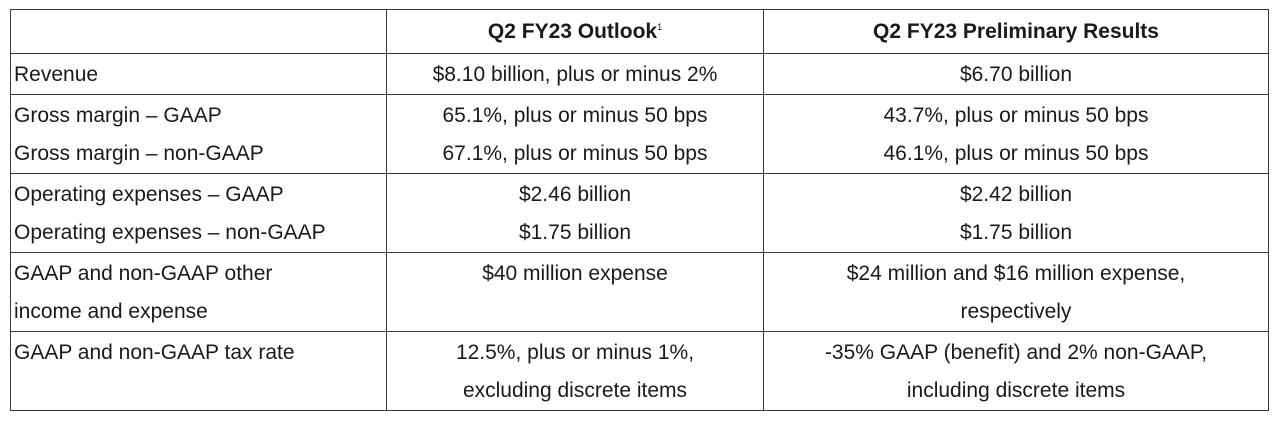  I want to click on row-label-line: Gross margin – non-GAAP, so click(139, 153).